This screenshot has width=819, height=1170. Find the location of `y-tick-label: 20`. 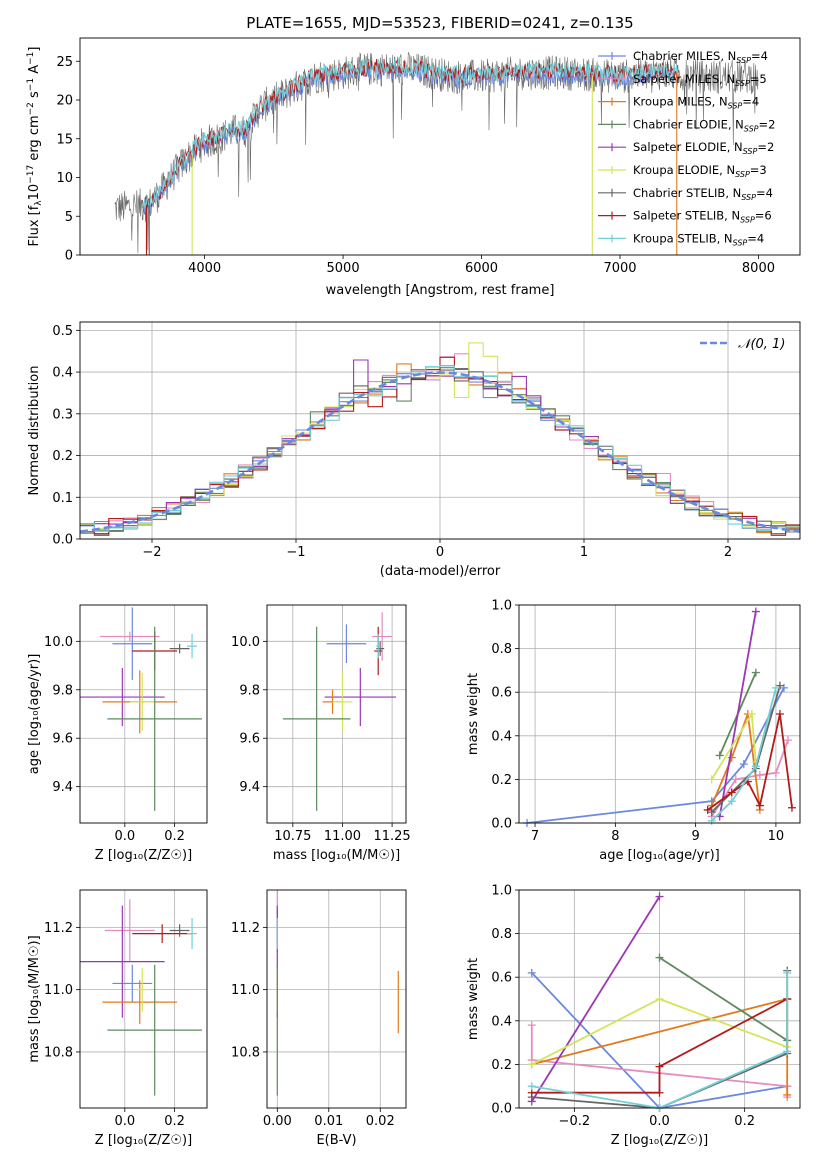

y-tick-label: 20 is located at coordinates (64, 101).